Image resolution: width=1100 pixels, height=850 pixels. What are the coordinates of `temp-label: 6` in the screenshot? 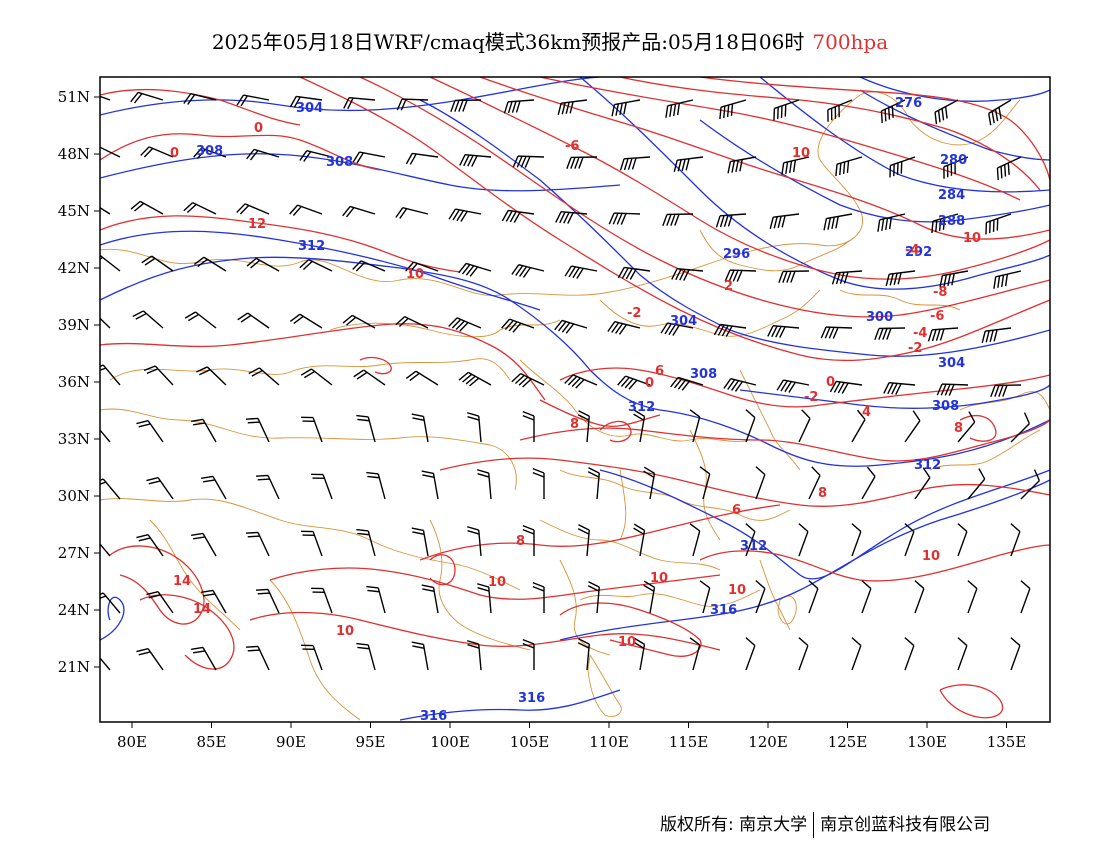 It's located at (659, 371).